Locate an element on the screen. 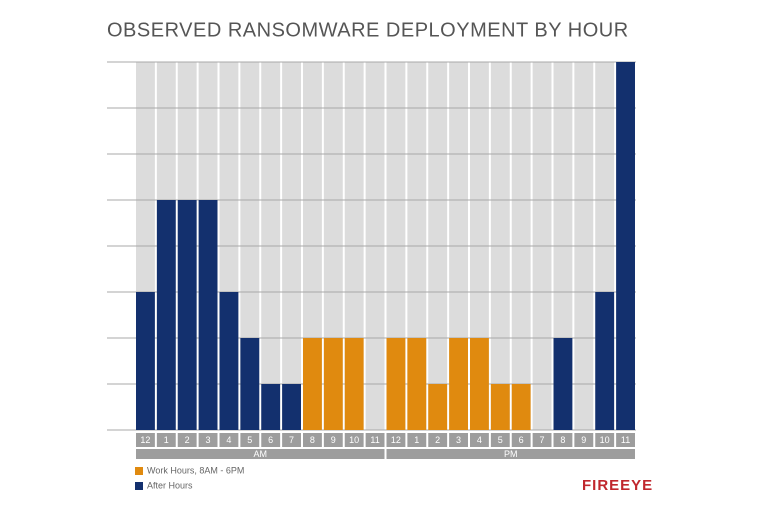 This screenshot has width=770, height=505. chart-title: OBSERVED RANSOMWARE DEPLOYMENT BY HOUR is located at coordinates (368, 30).